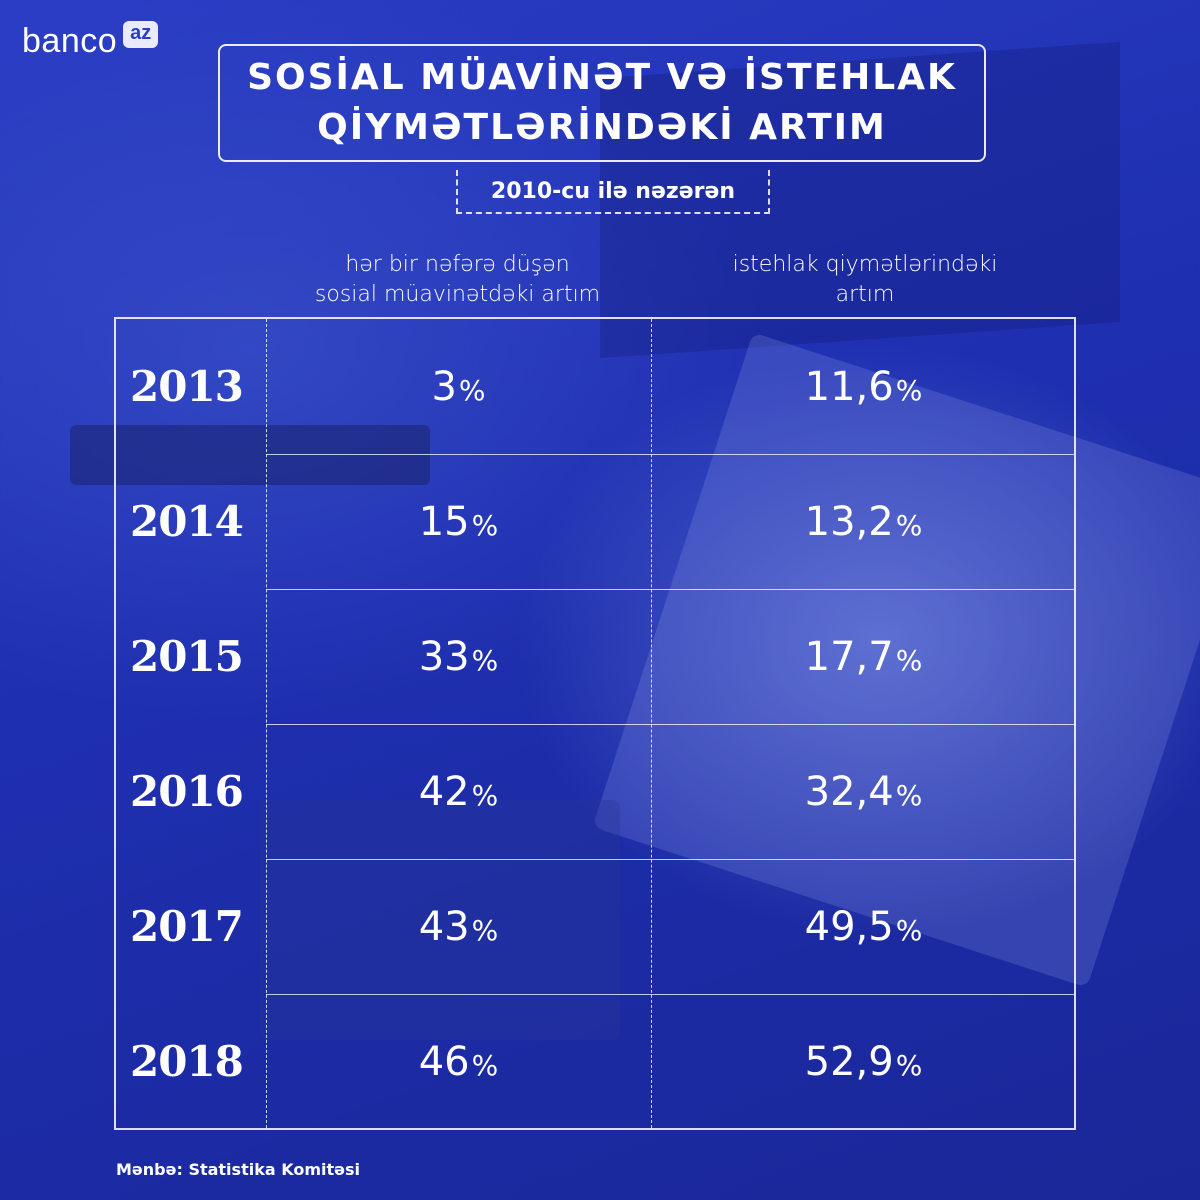 This screenshot has height=1200, width=1200. I want to click on table-row: 2015 33% 17,7%, so click(596, 656).